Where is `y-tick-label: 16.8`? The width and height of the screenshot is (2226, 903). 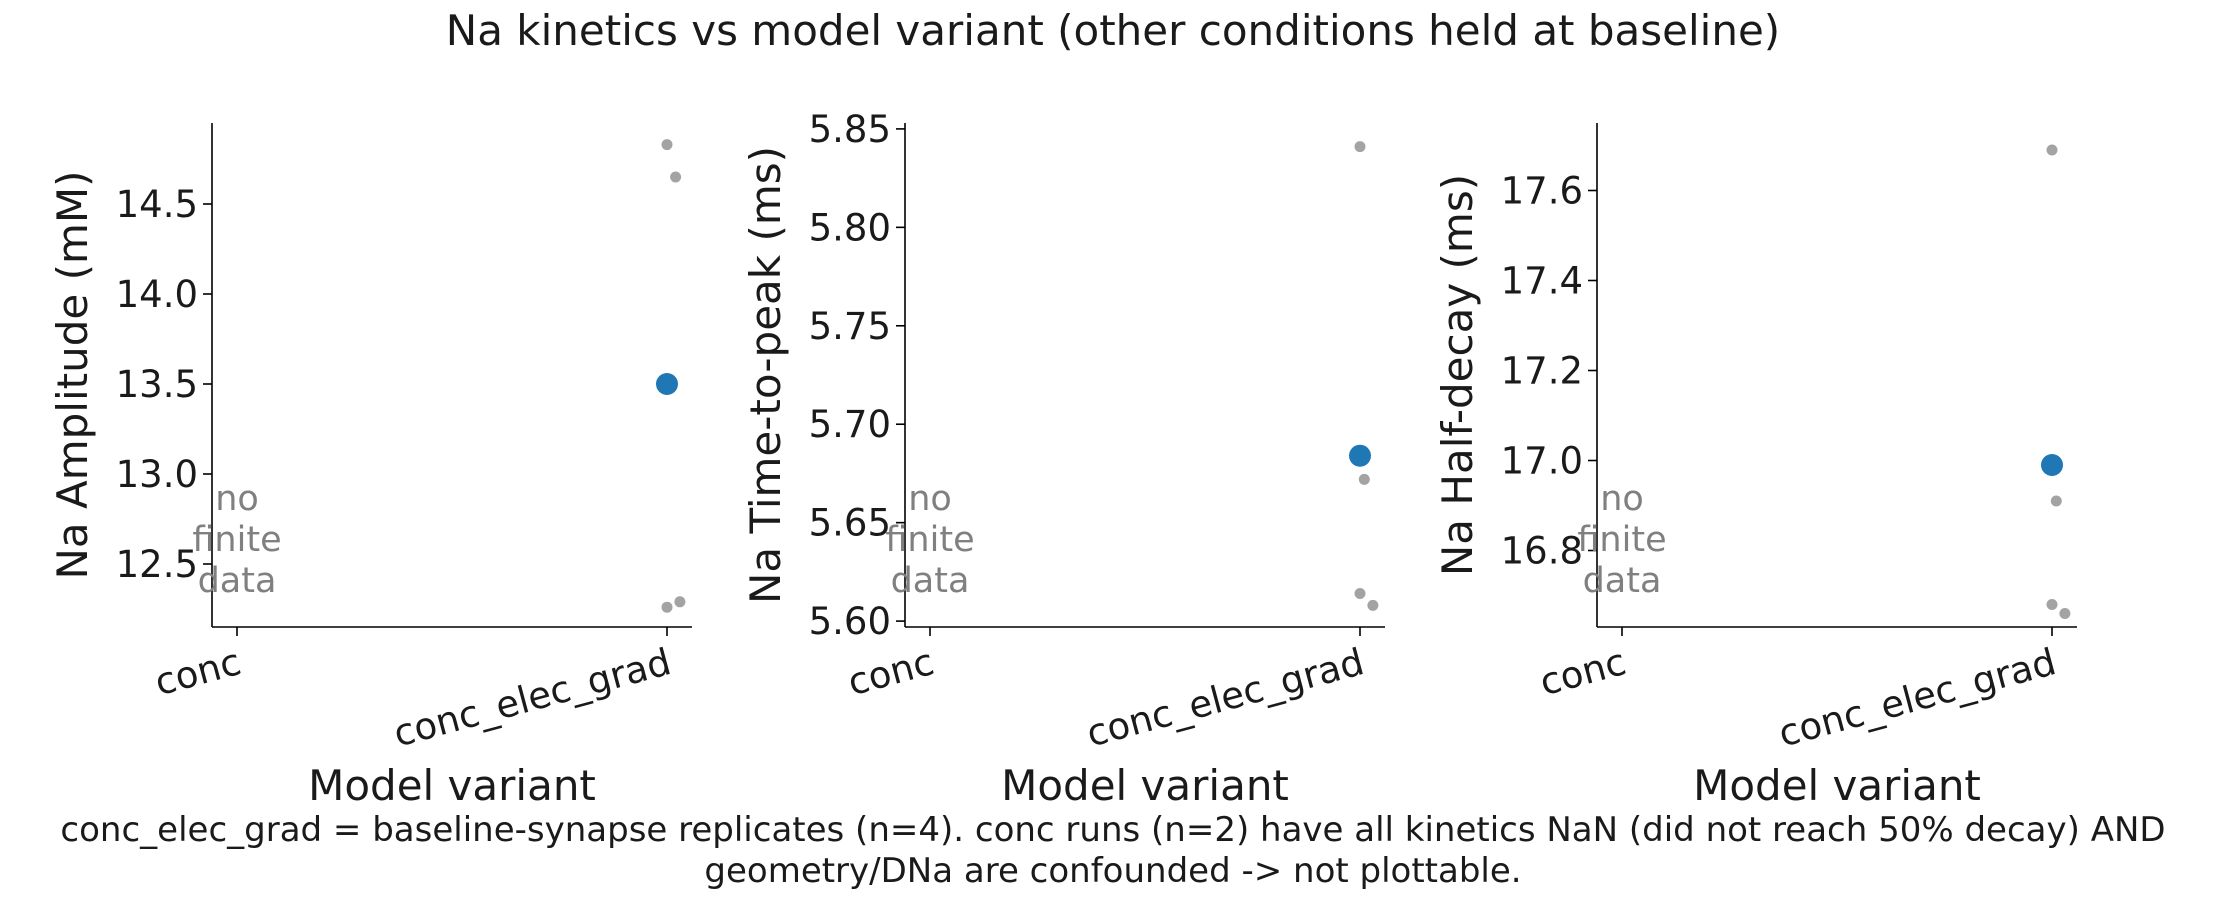
y-tick-label: 16.8 is located at coordinates (1542, 551).